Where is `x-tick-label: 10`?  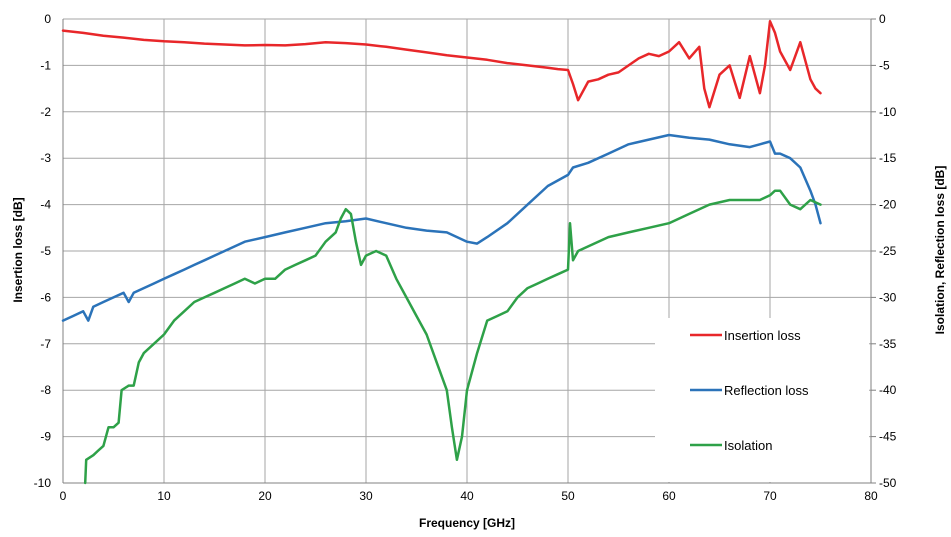
x-tick-label: 10 is located at coordinates (164, 496).